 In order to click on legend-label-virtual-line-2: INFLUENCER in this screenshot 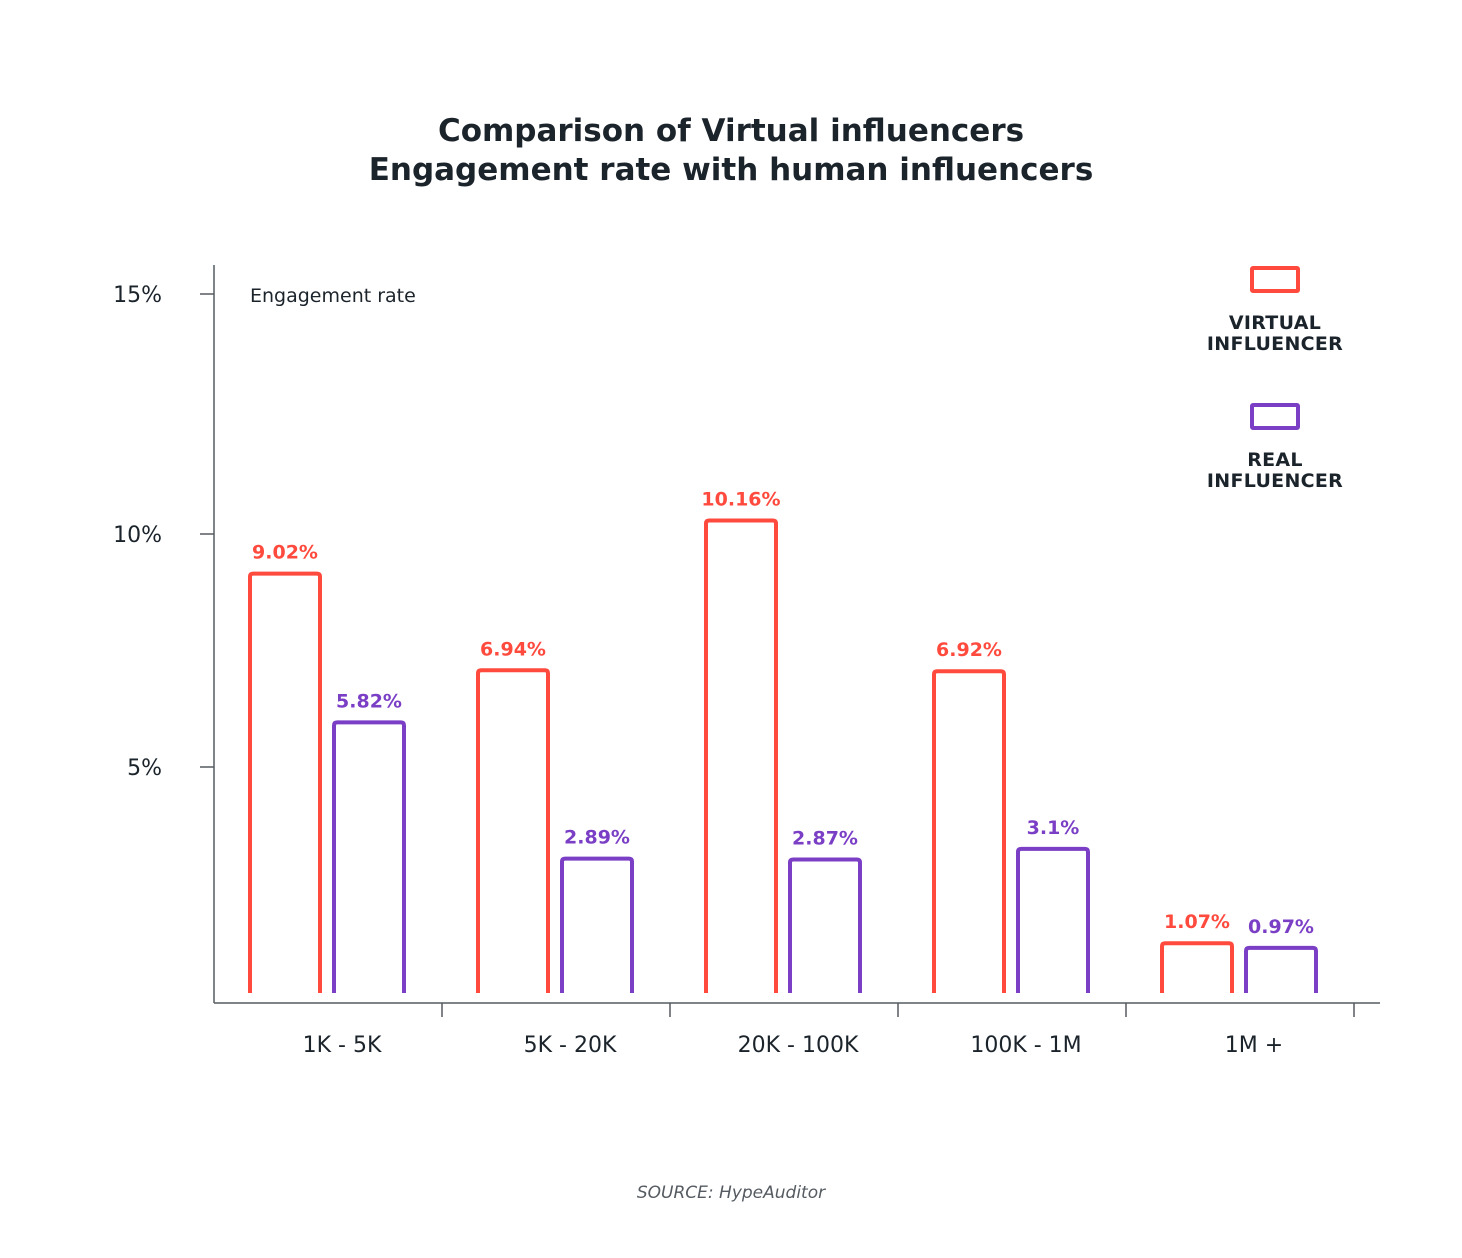, I will do `click(1275, 344)`.